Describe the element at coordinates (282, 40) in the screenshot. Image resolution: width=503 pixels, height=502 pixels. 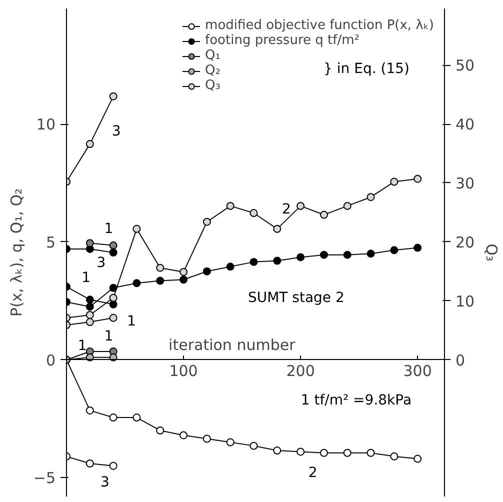
I see `legend-label: footing pressure q tf/m²` at that location.